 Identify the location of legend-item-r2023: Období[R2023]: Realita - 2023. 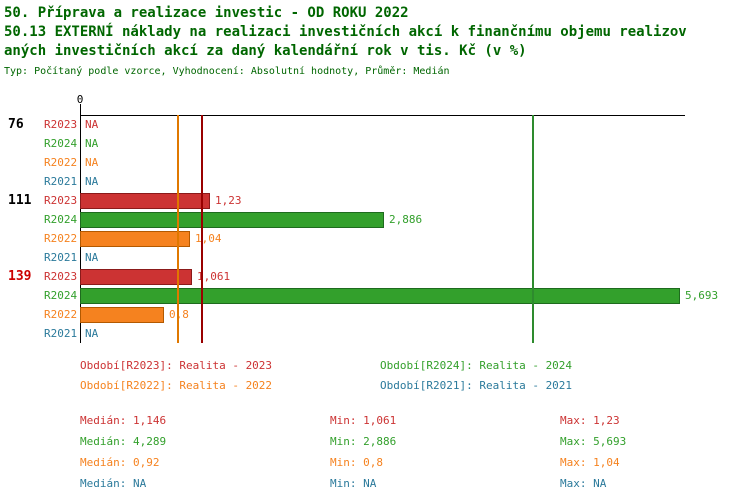
(176, 365).